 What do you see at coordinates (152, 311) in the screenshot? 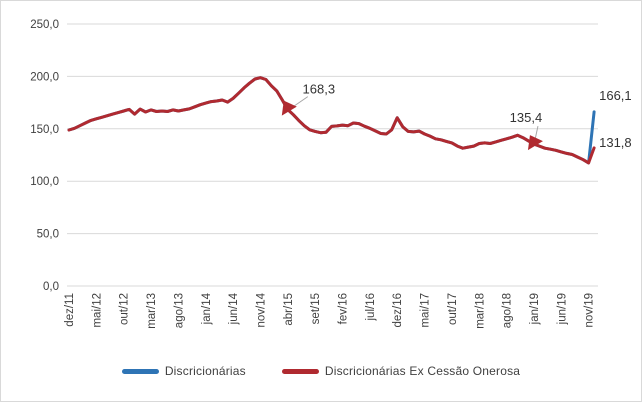
I see `x-tick-label: mar/13` at bounding box center [152, 311].